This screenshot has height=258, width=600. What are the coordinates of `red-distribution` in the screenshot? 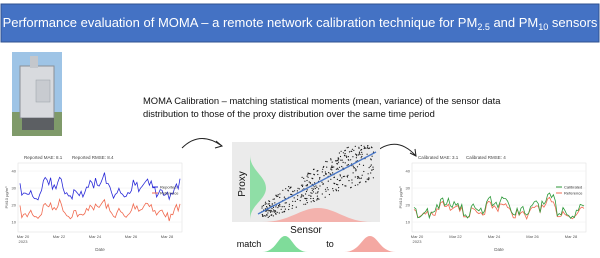 It's located at (370, 244).